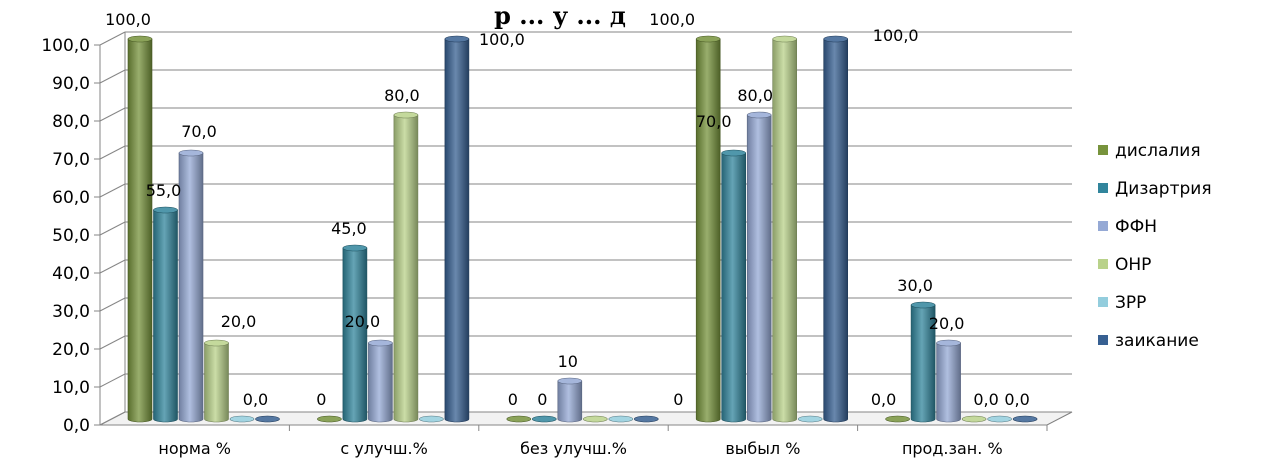 The width and height of the screenshot is (1283, 461). I want to click on bar-top-ЗРР-без улучш.%, so click(621, 419).